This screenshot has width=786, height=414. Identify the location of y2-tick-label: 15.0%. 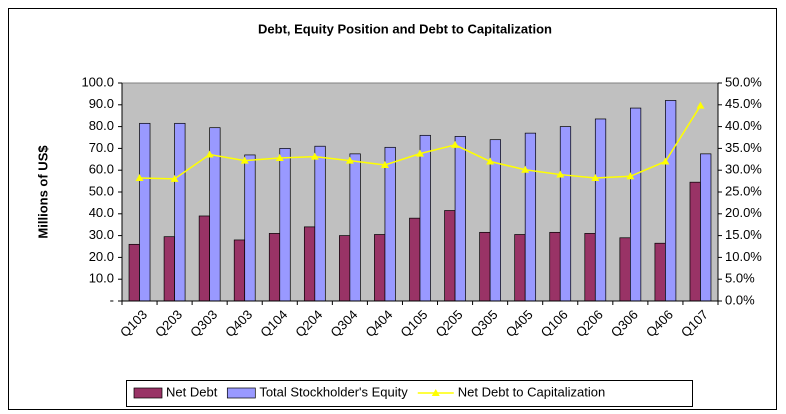
(743, 234).